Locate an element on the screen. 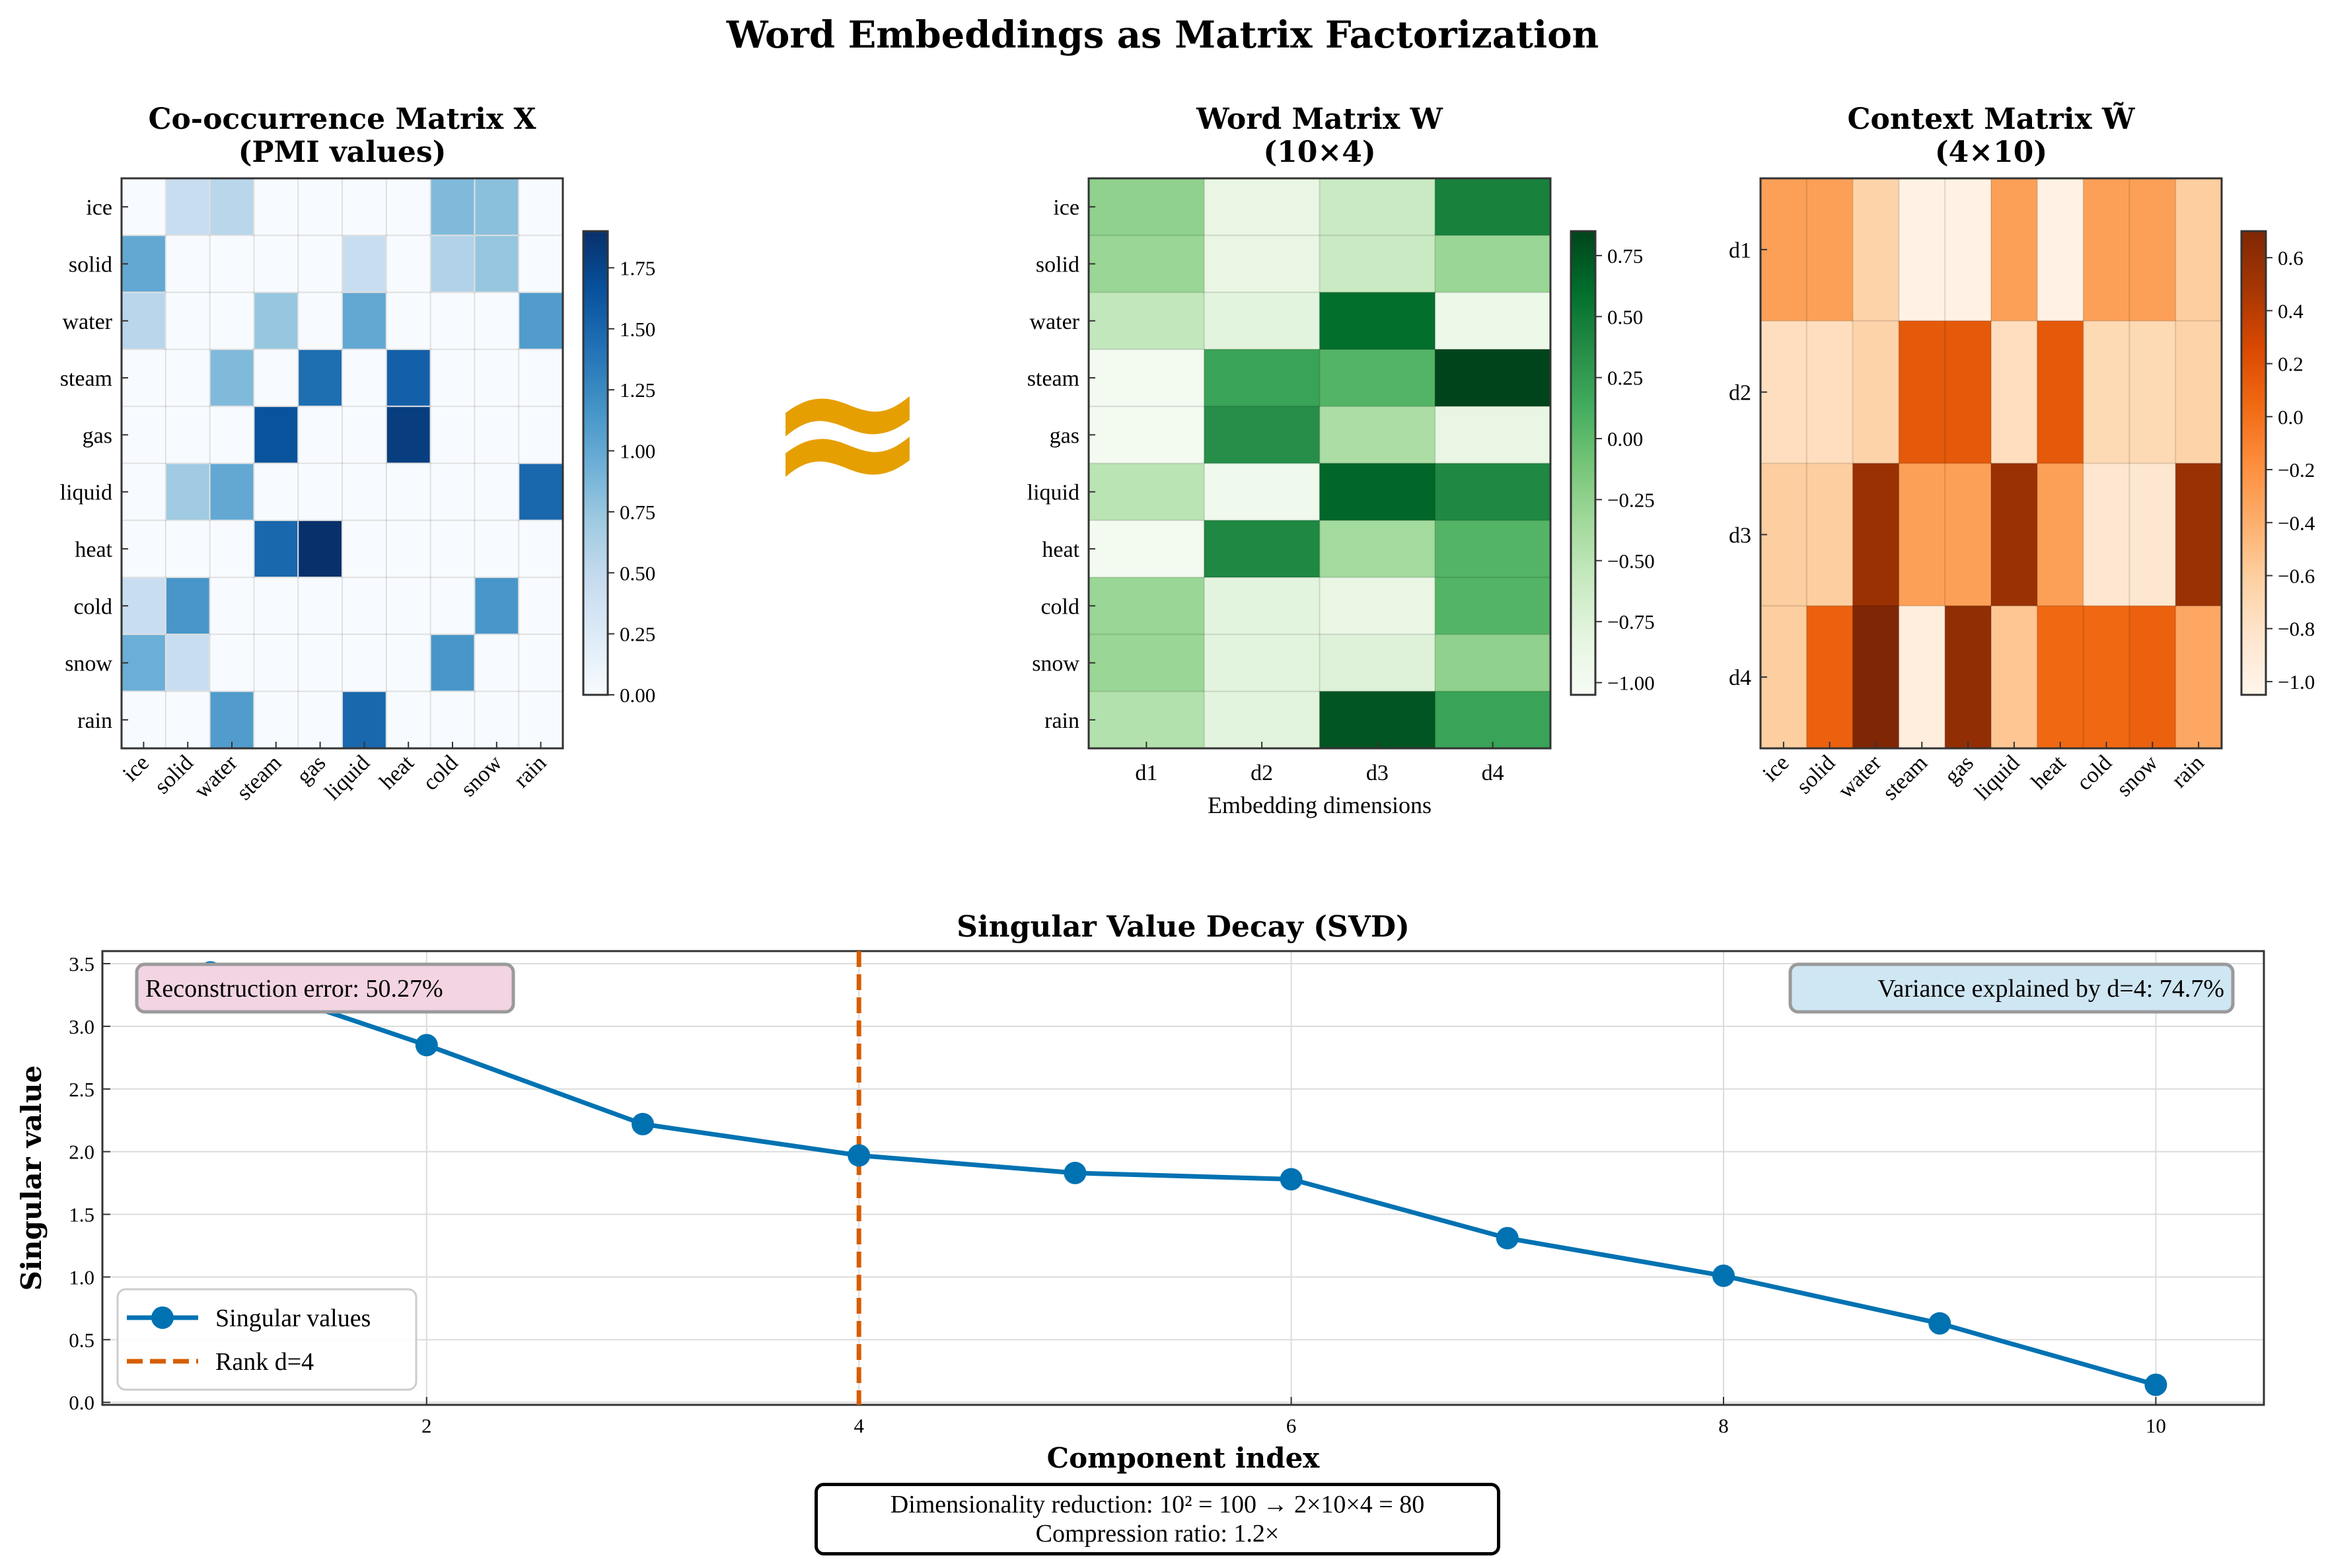  y-tick-label: 2.5 is located at coordinates (81, 1089).